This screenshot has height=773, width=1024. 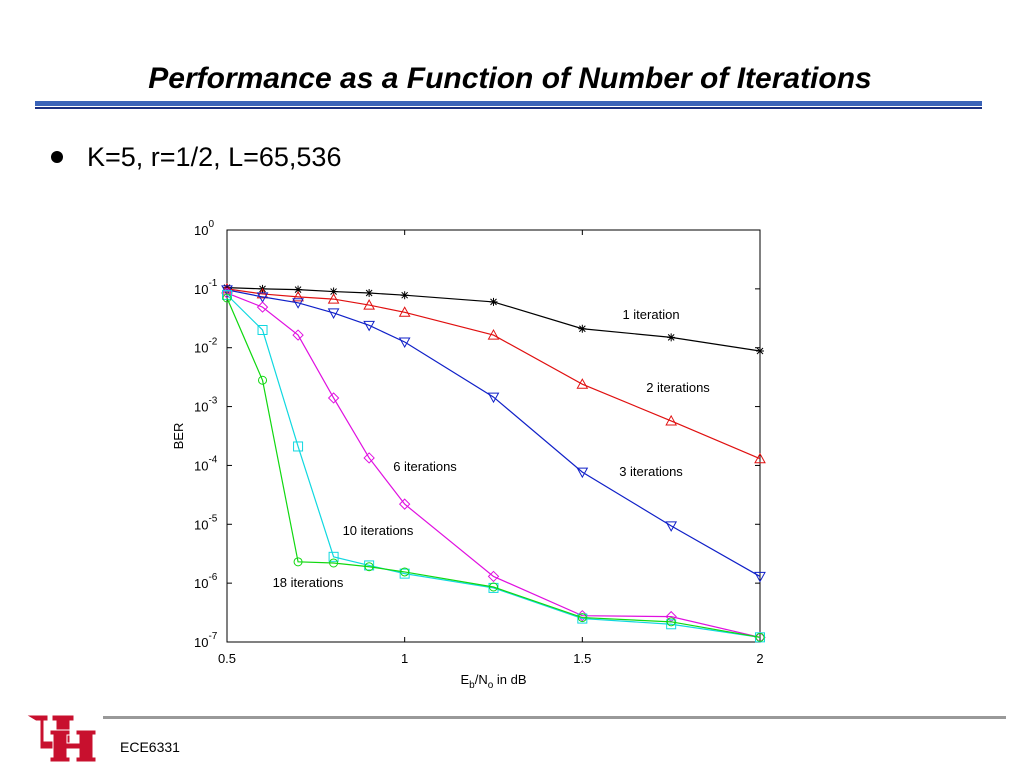 I want to click on bullet-dot, so click(x=57, y=157).